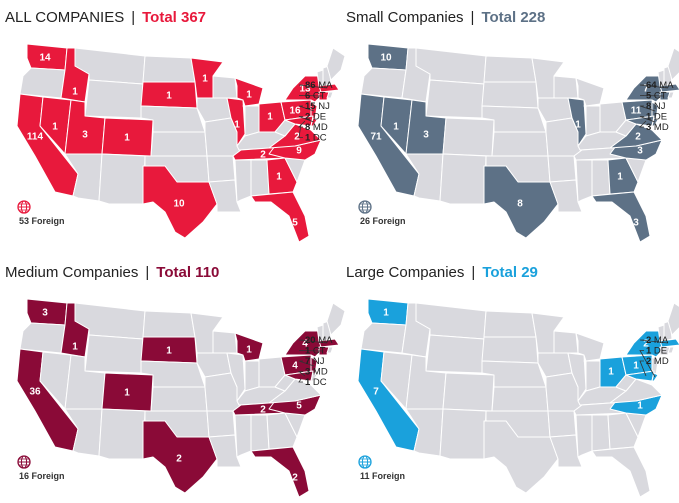 This screenshot has width=679, height=503. I want to click on panel-name: Large Companies, so click(405, 272).